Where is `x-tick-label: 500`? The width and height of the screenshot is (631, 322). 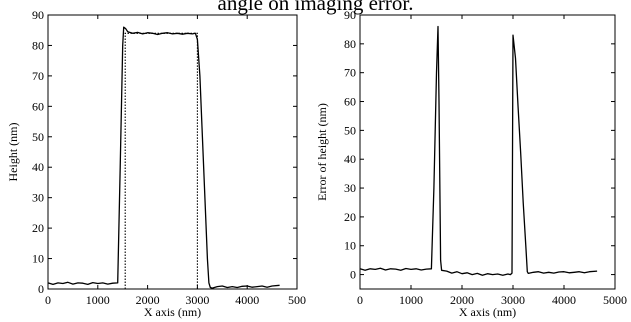
x-tick-label: 500 is located at coordinates (297, 300).